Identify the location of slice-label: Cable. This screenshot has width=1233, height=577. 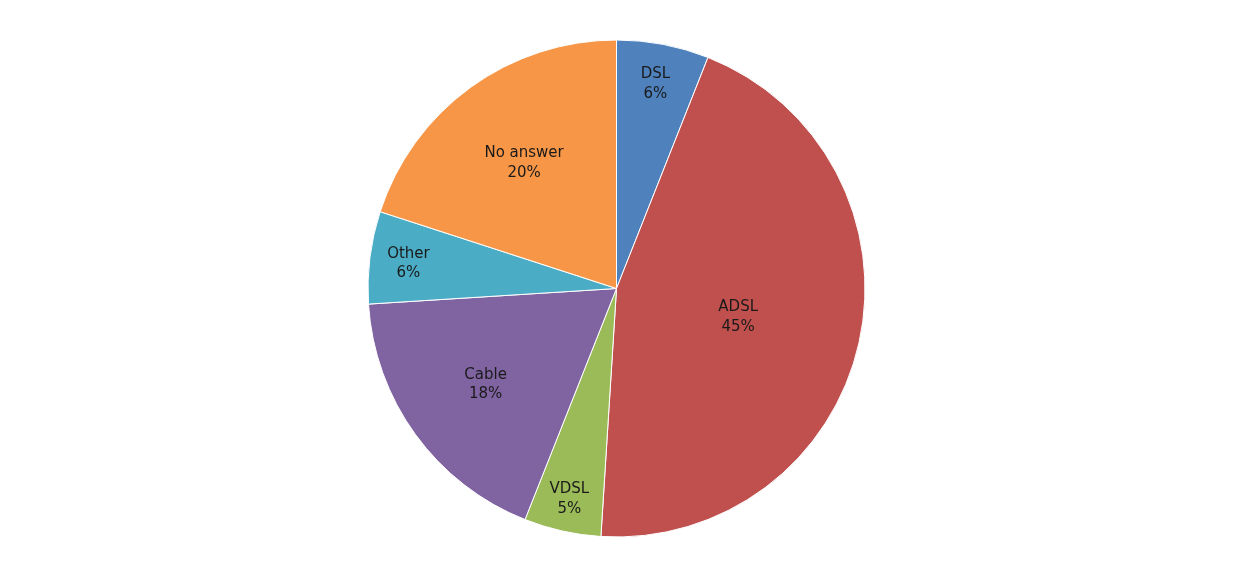
(485, 373).